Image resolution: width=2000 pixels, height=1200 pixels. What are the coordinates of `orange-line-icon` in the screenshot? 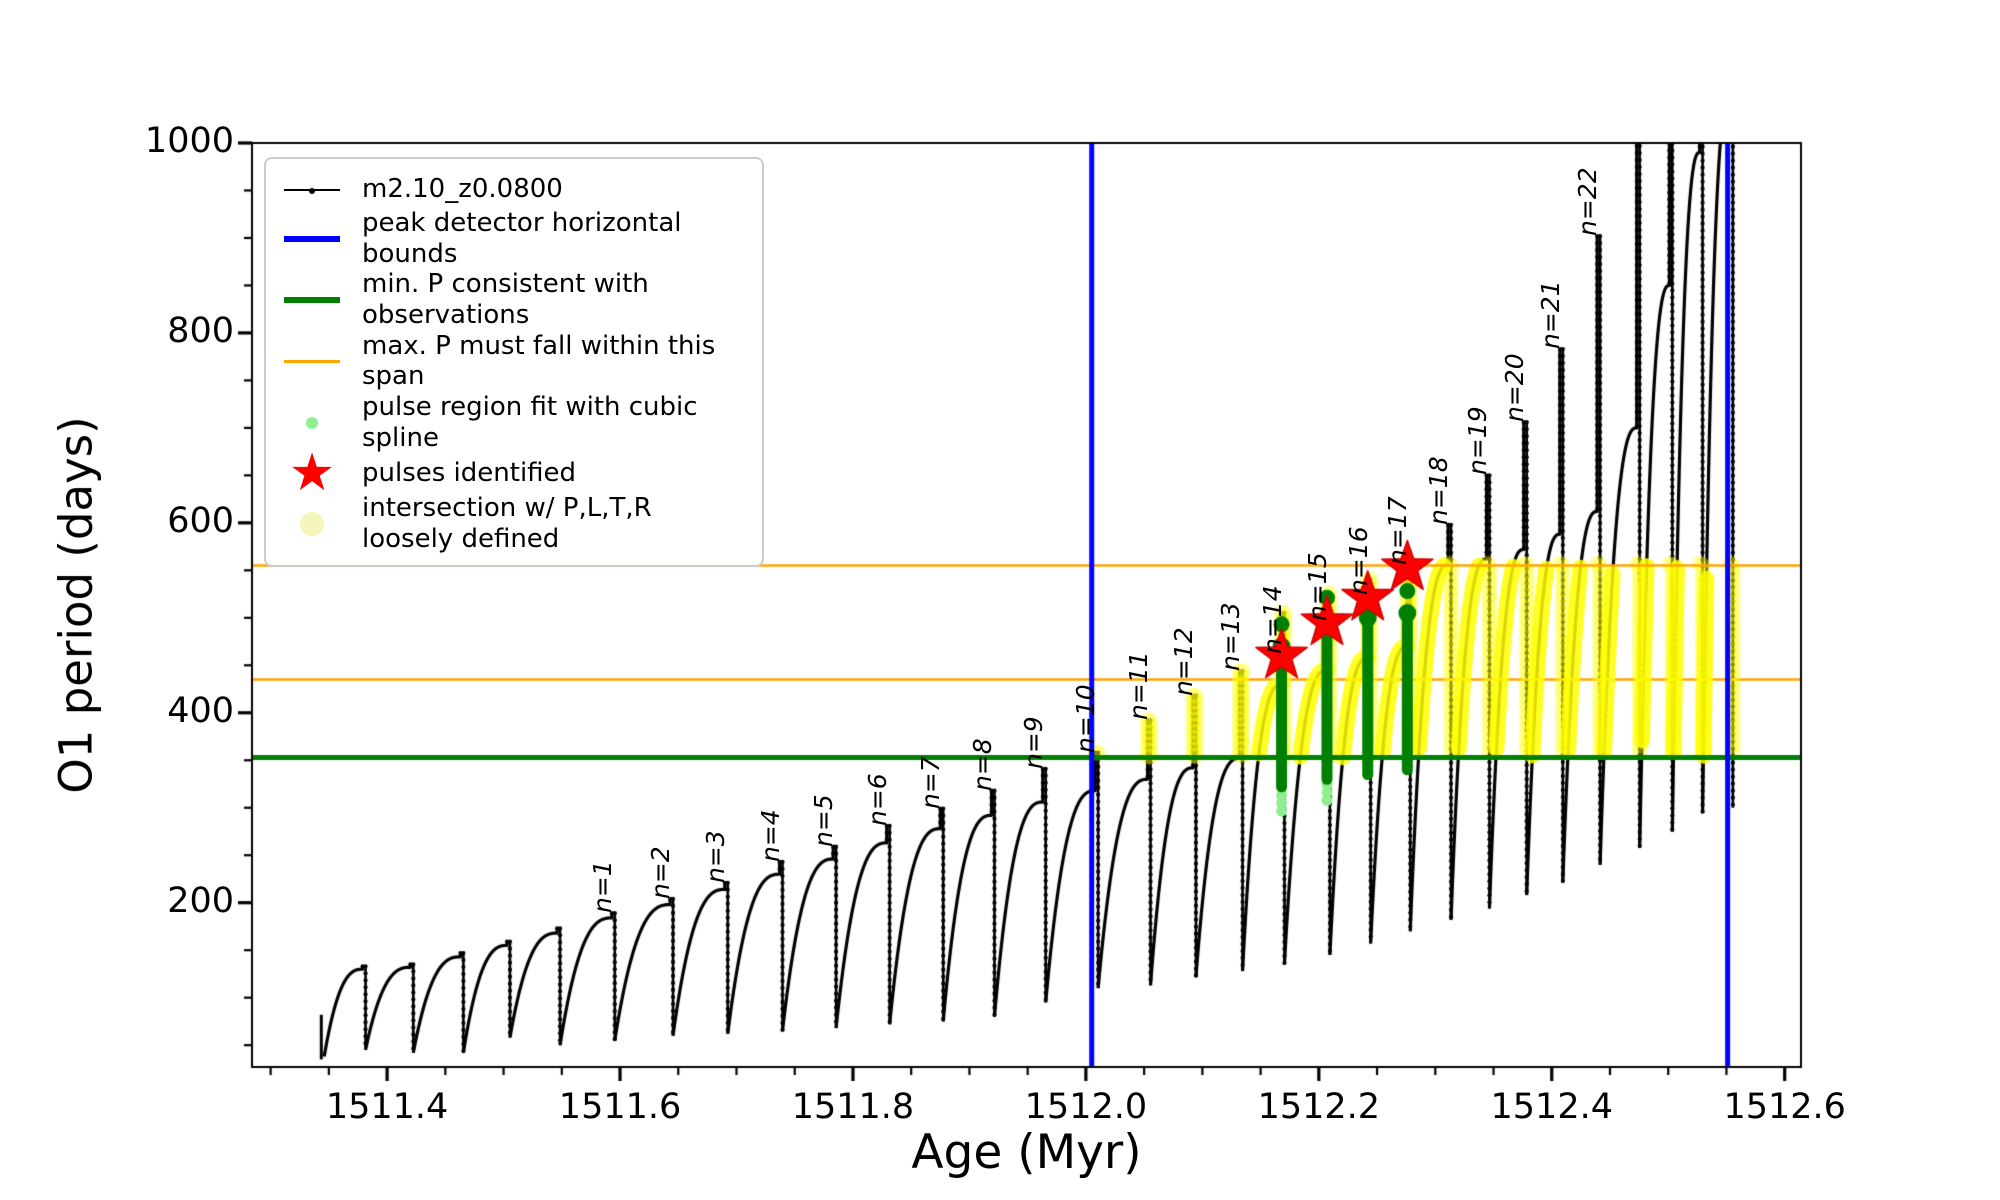 It's located at (312, 361).